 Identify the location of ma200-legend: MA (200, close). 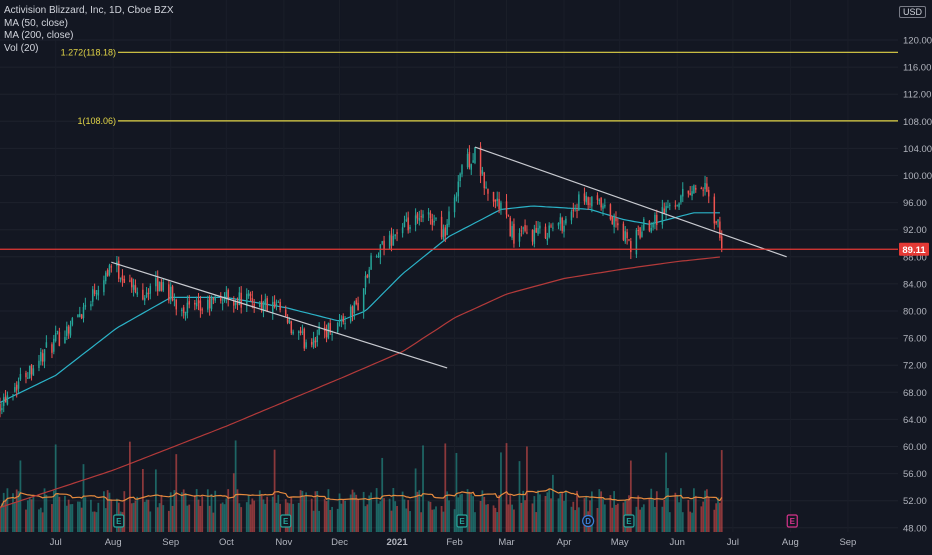
(39, 35).